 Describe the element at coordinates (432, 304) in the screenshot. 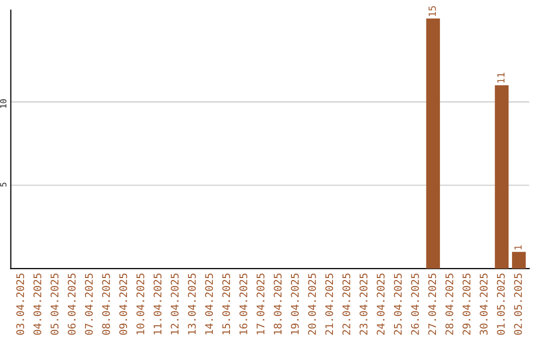

I see `x-tick-label: 27.04.2025` at that location.